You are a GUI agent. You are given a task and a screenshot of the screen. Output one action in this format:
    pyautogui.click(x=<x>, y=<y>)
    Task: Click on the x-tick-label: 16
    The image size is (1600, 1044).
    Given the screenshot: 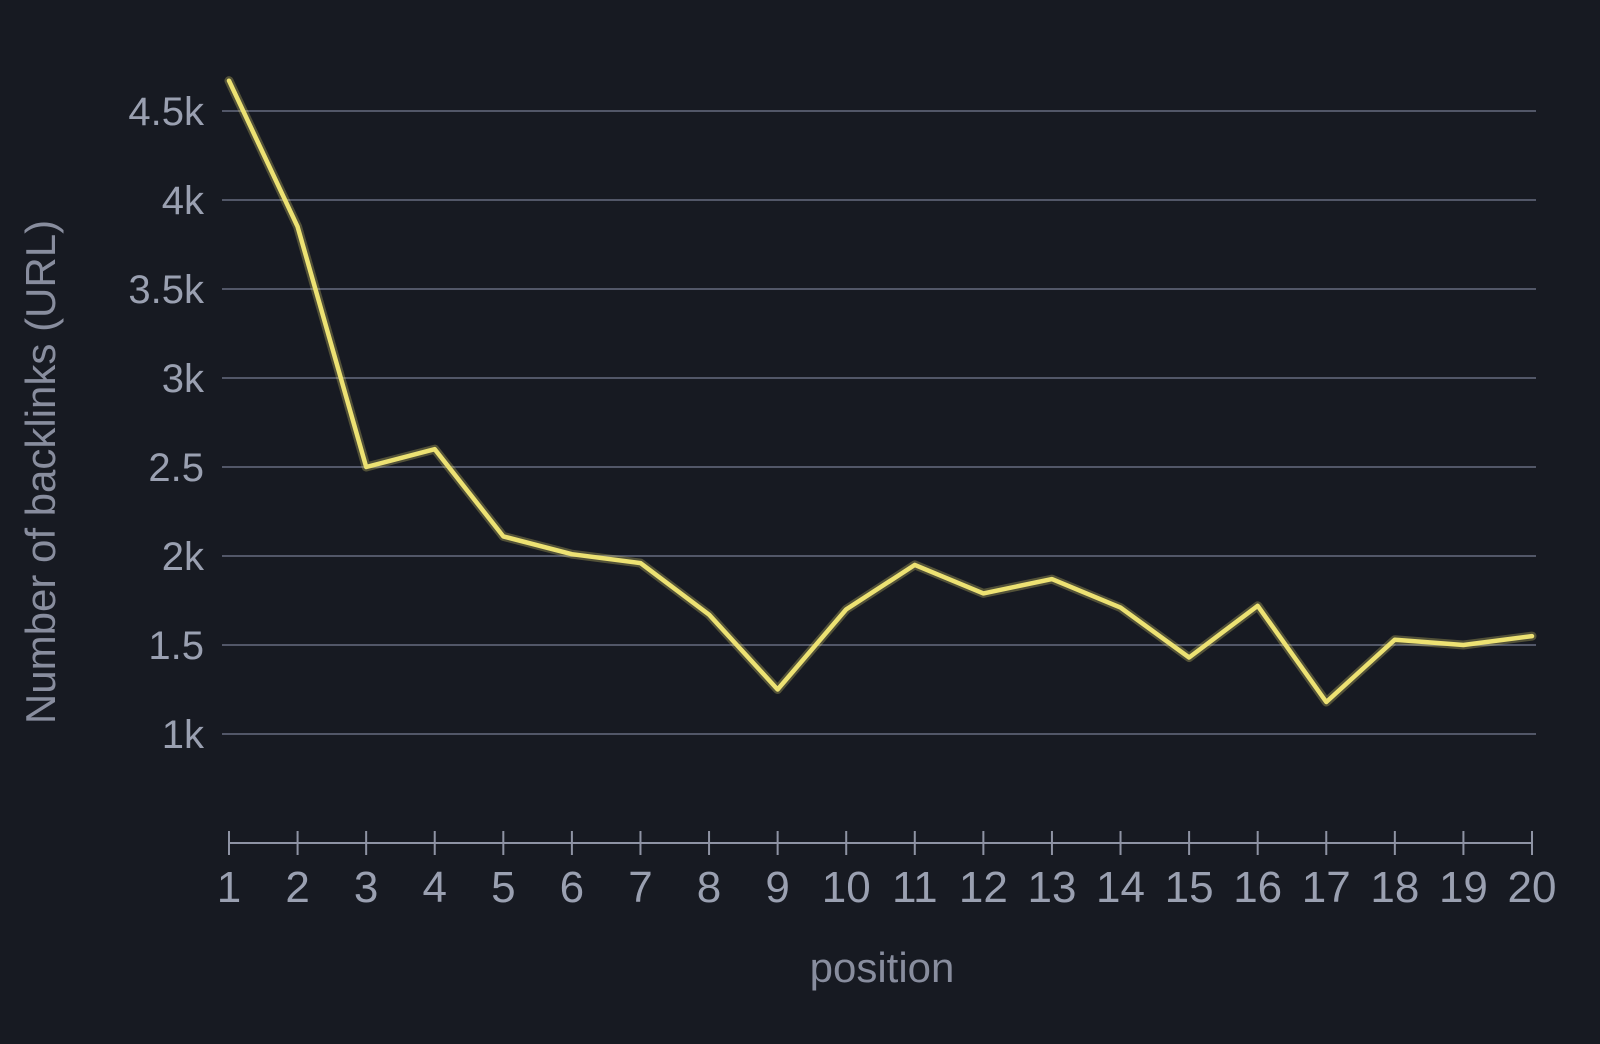 What is the action you would take?
    pyautogui.click(x=1257, y=887)
    